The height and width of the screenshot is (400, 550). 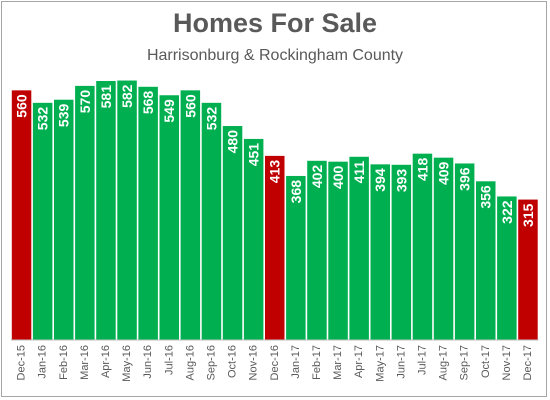 I want to click on data-label: 409, so click(x=444, y=173).